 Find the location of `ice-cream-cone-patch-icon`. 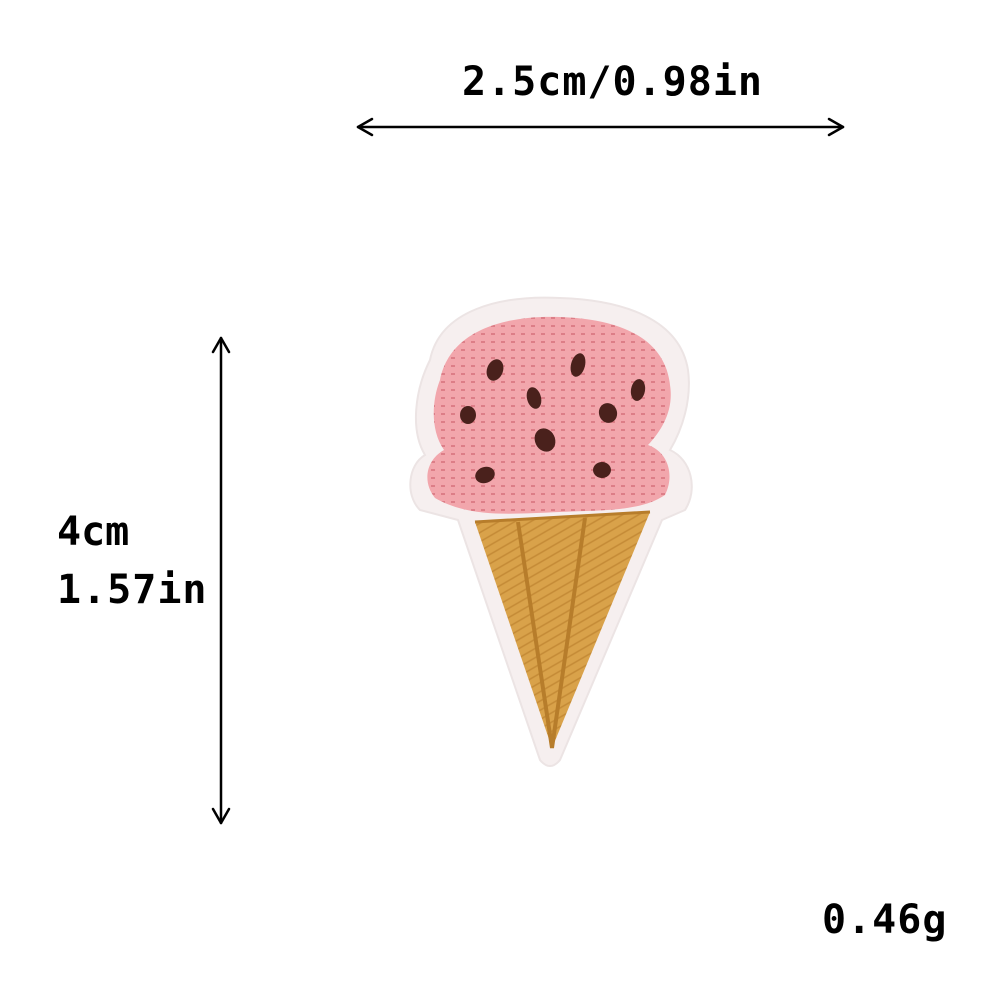

ice-cream-cone-patch-icon is located at coordinates (551, 531).